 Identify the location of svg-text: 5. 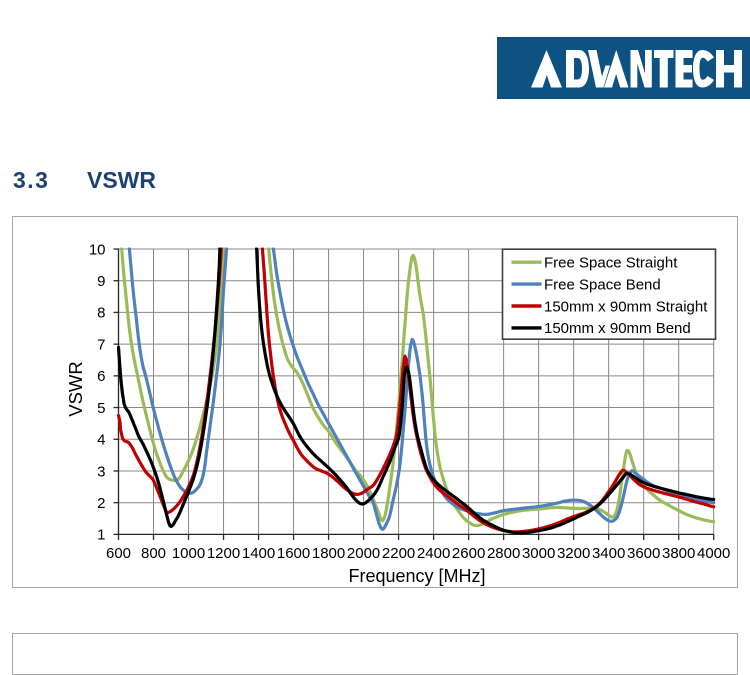
(101, 408).